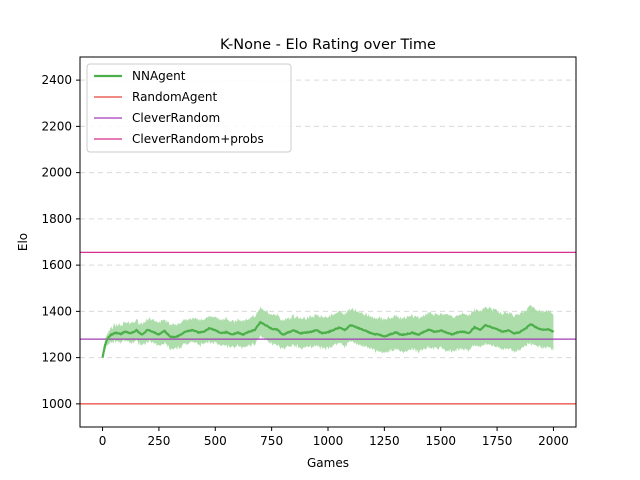 This screenshot has width=640, height=480. Describe the element at coordinates (174, 97) in the screenshot. I see `legend-label: RandomAgent` at that location.